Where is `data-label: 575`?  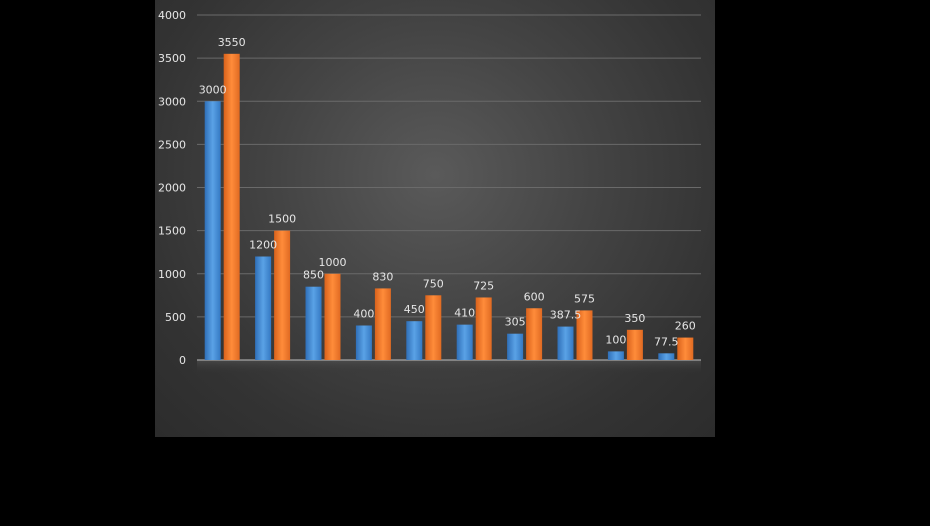
data-label: 575 is located at coordinates (584, 298).